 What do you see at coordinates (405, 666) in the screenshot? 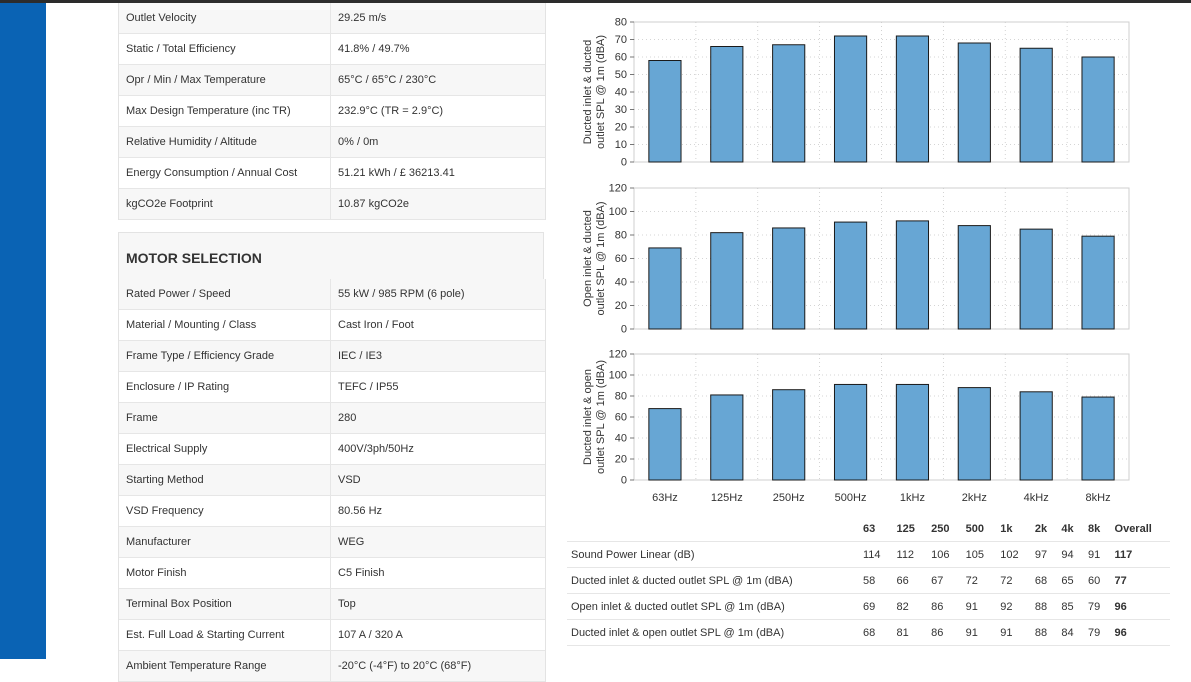
I see `spec-value: -20°C (-4°F) to 20°C (68°F)` at bounding box center [405, 666].